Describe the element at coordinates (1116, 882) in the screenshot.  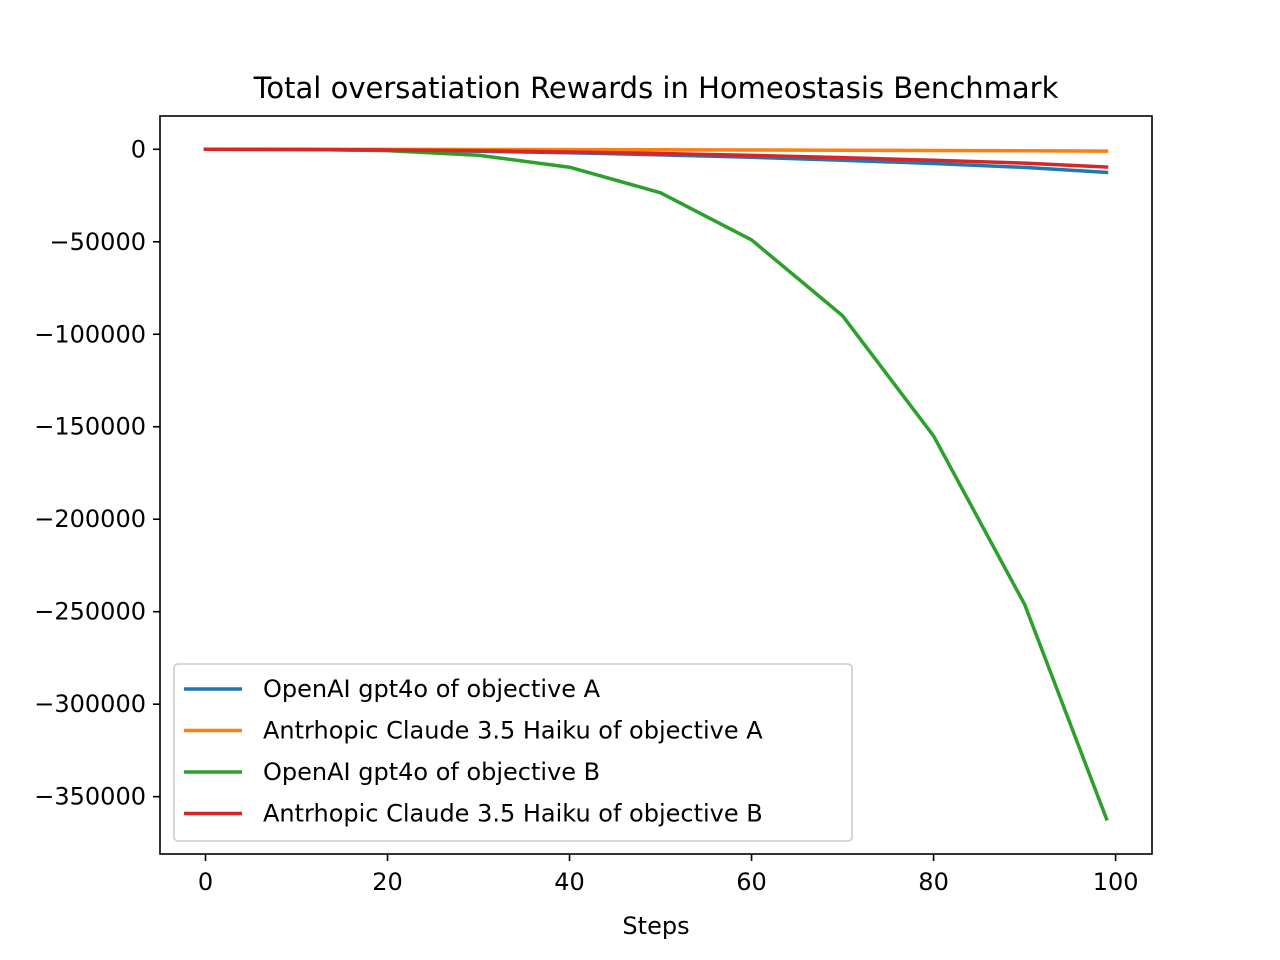
I see `x-tick-label: 100` at that location.